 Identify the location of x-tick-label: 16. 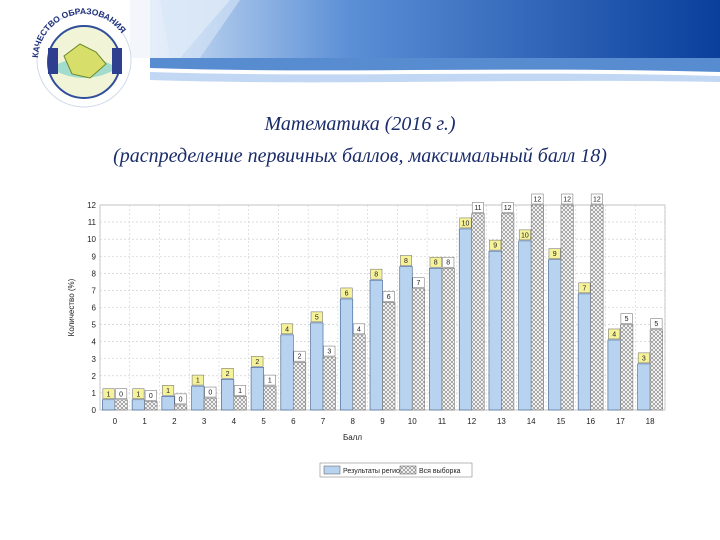
(590, 421).